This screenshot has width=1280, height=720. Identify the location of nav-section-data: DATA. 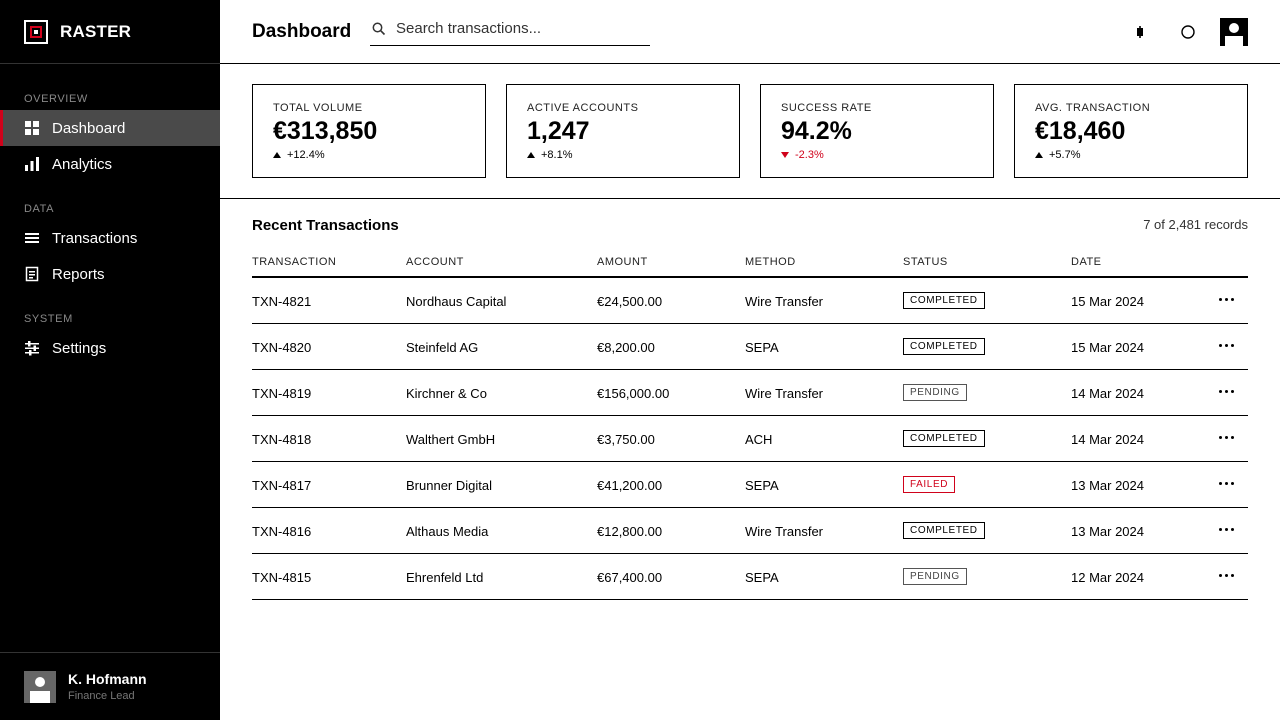
(39, 209).